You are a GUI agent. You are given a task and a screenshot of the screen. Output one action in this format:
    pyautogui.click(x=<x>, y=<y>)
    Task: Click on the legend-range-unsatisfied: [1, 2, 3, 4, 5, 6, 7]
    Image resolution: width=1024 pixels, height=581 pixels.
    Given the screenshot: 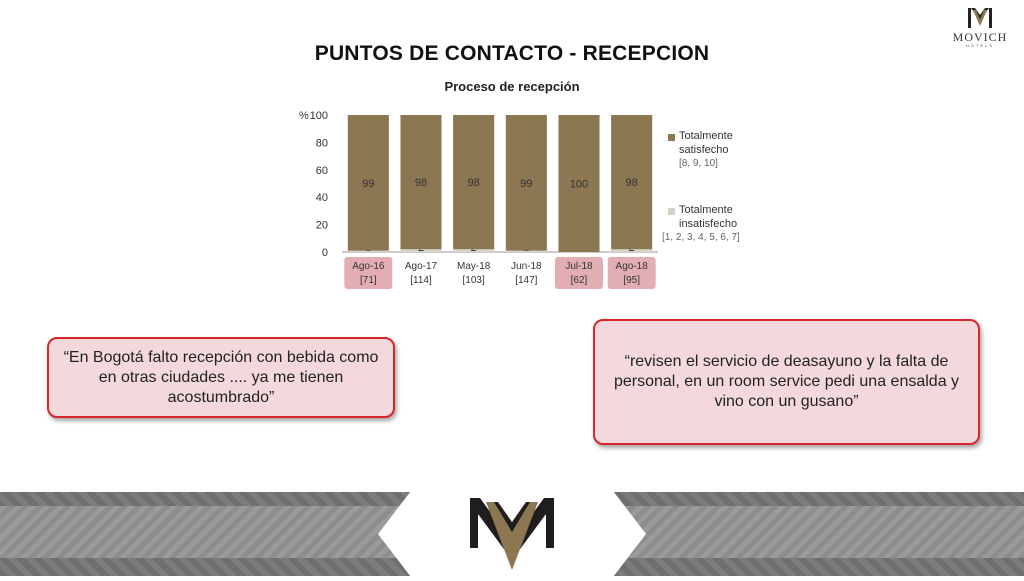 What is the action you would take?
    pyautogui.click(x=701, y=237)
    